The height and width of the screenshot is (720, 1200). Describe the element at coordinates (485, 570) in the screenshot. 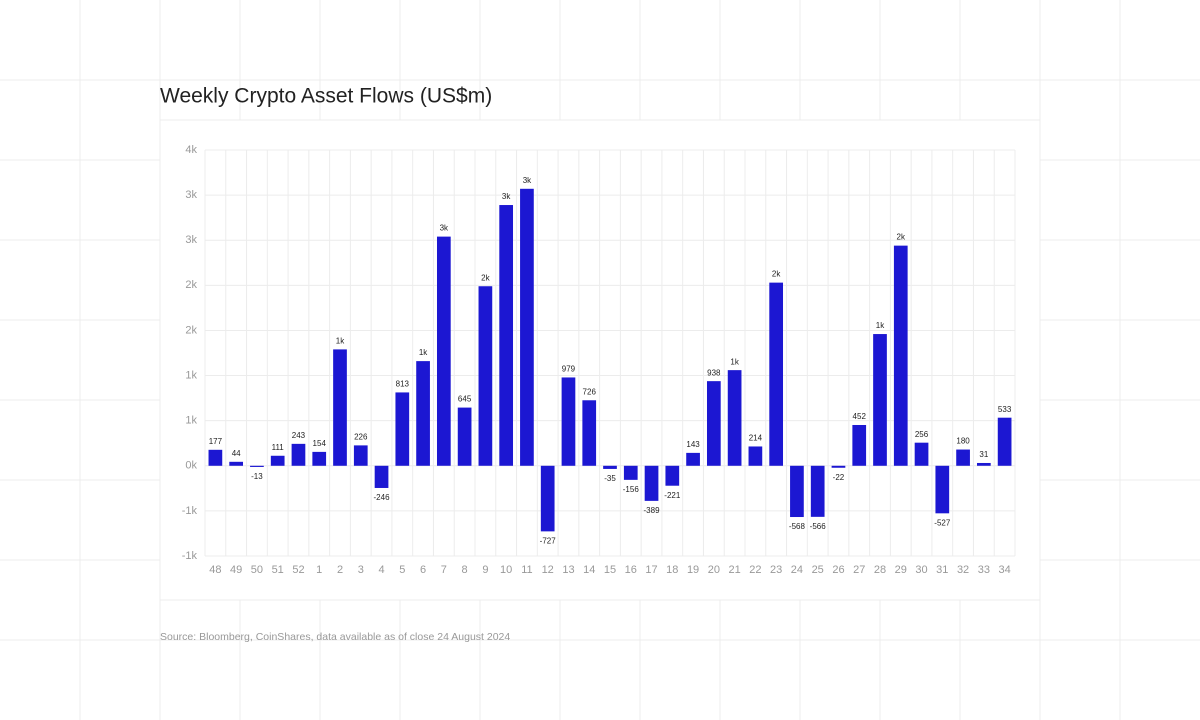

I see `x-tick-label: 9` at that location.